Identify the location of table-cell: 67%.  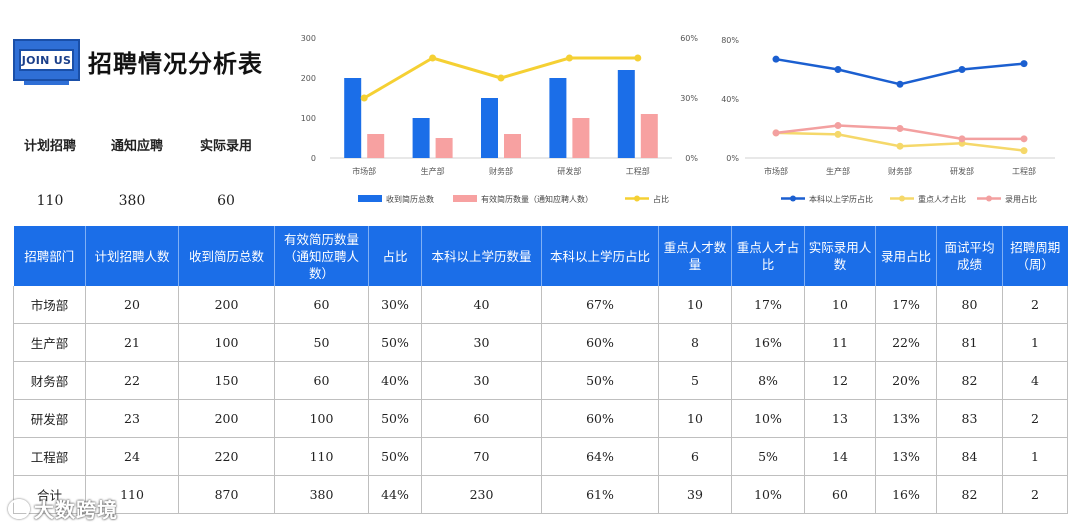
(600, 305).